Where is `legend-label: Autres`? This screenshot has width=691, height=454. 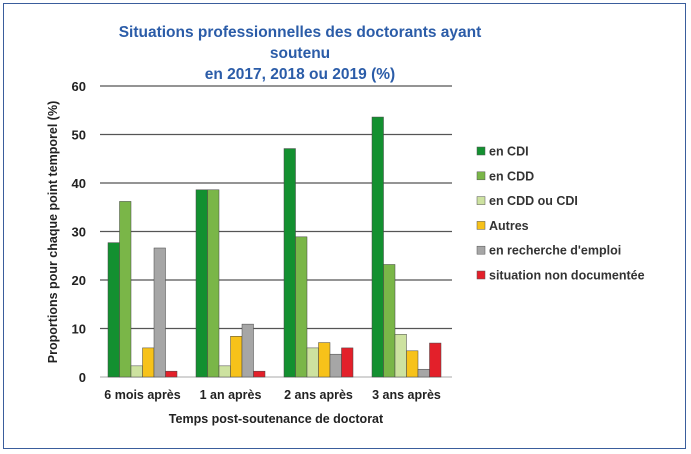 legend-label: Autres is located at coordinates (509, 226).